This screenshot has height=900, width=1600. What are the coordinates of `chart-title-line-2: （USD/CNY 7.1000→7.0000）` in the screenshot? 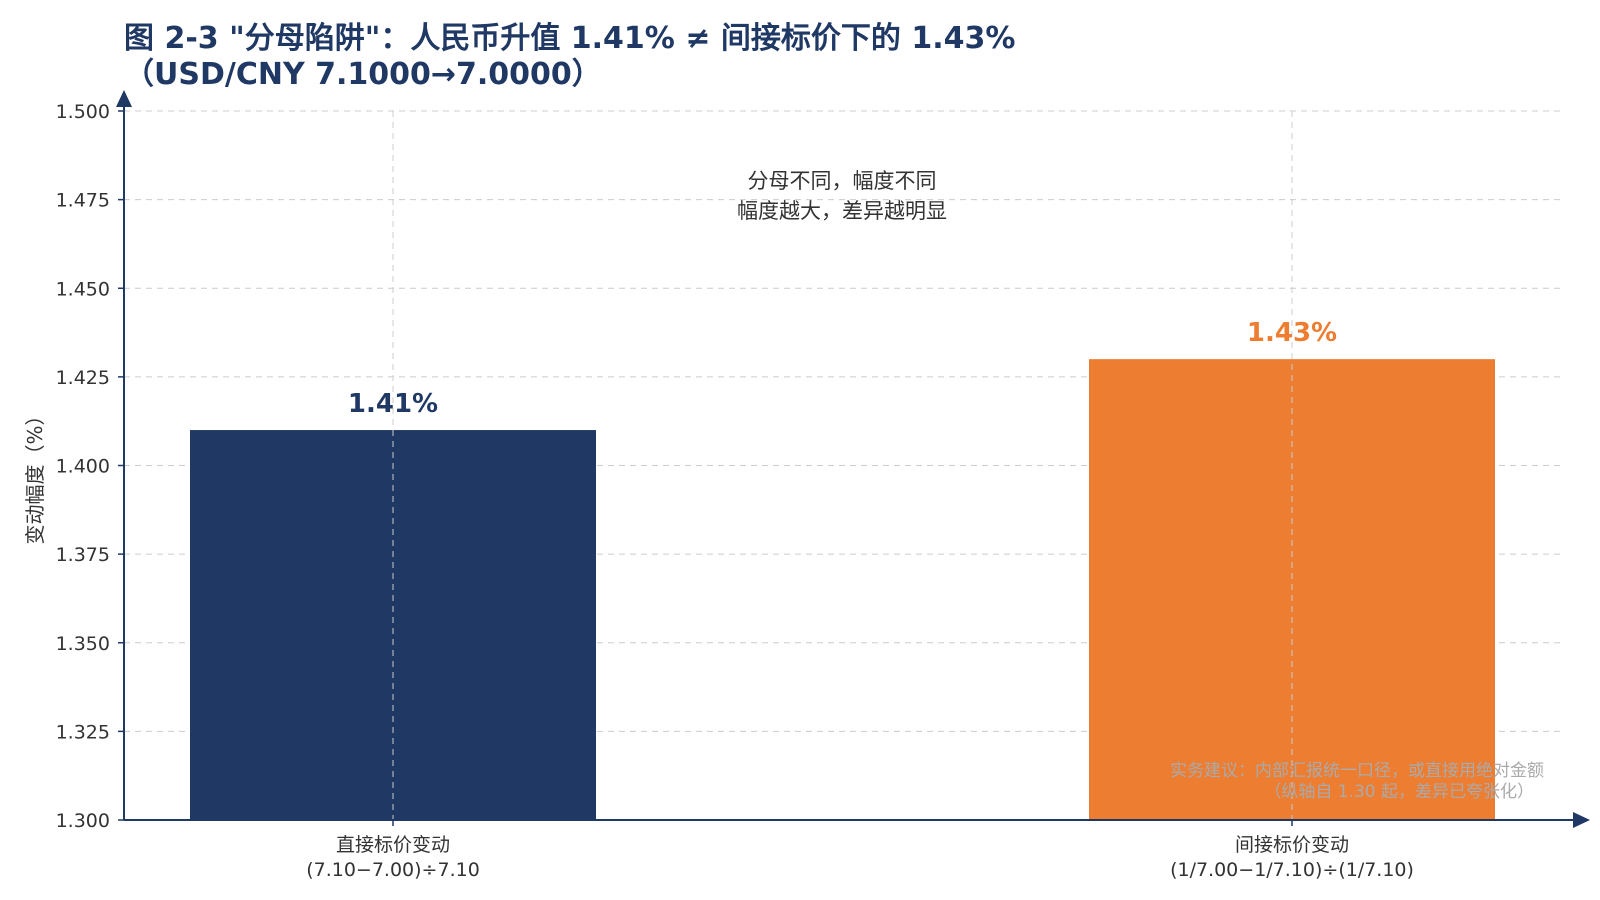 It's located at (363, 74).